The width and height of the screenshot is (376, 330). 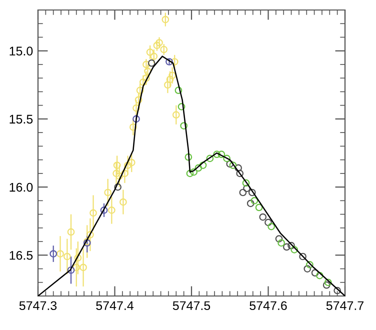 What do you see at coordinates (268, 305) in the screenshot?
I see `x-tick-label: 5747.6` at bounding box center [268, 305].